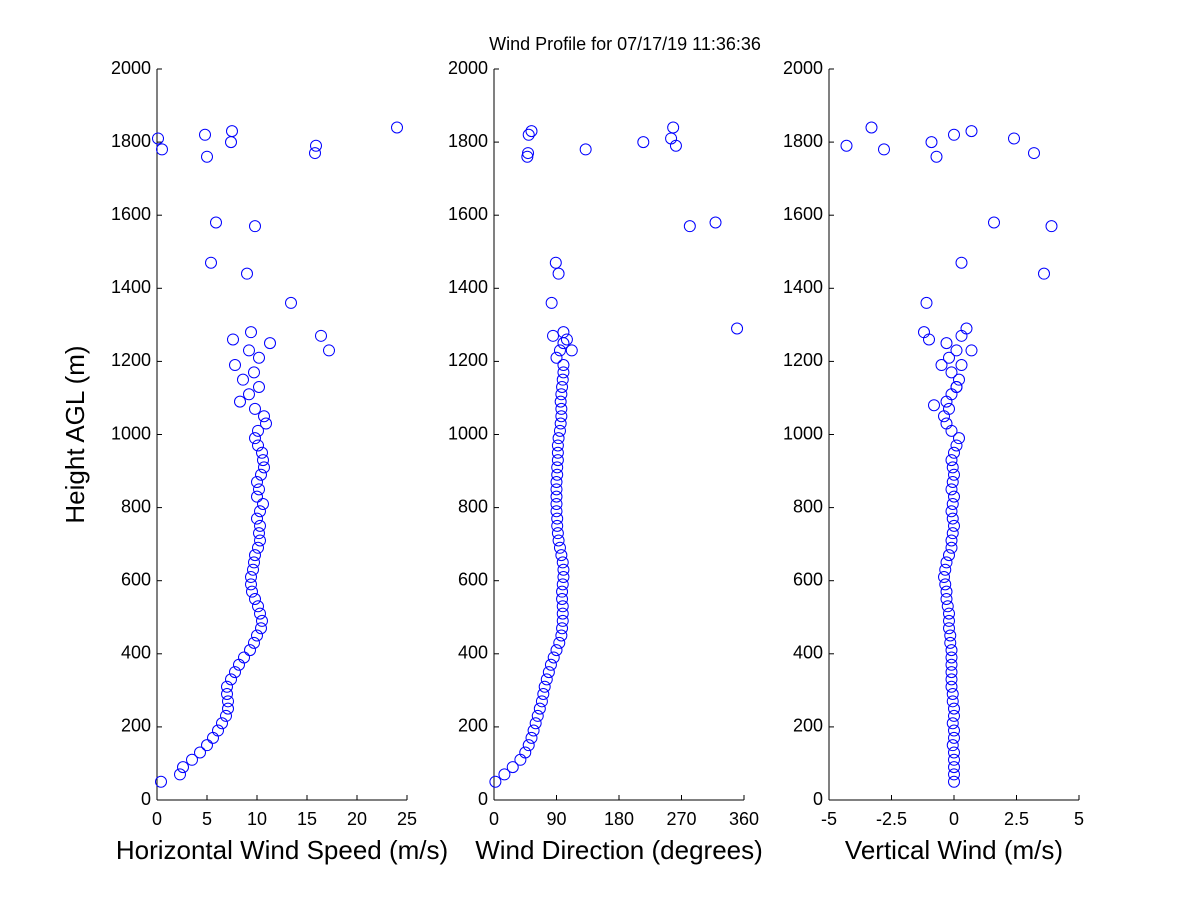 This screenshot has width=1200, height=900. What do you see at coordinates (625, 44) in the screenshot?
I see `chart-title: Wind Profile for 07/17/19 11:36:36` at bounding box center [625, 44].